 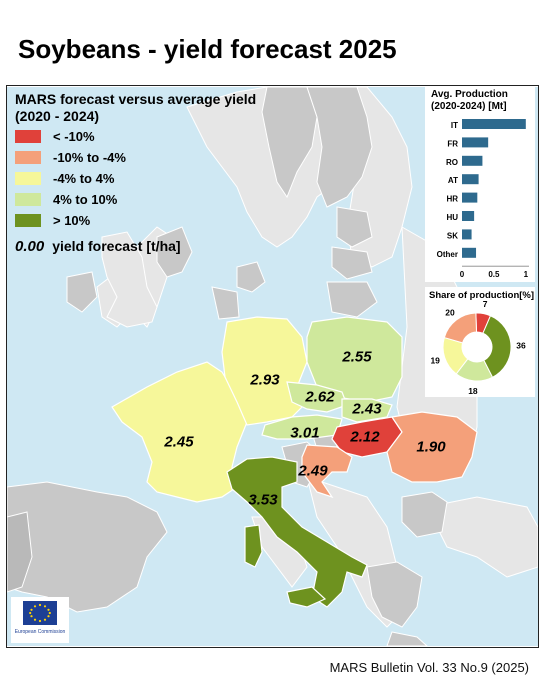 I want to click on yield-label-AT: 3.01, so click(x=305, y=433).